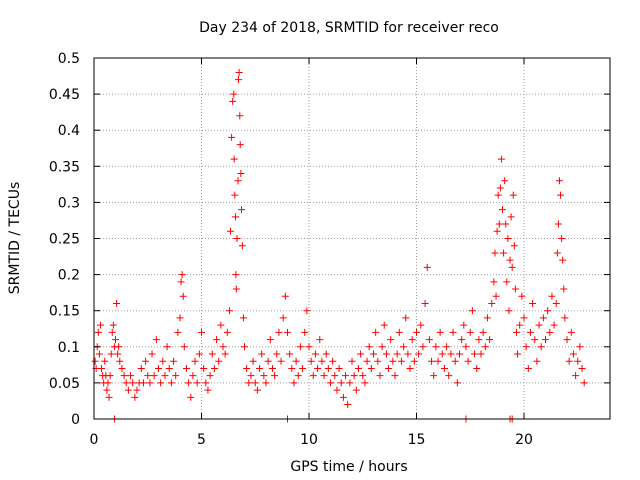 This screenshot has height=480, width=640. Describe the element at coordinates (524, 440) in the screenshot. I see `x-tick-label: 20` at that location.